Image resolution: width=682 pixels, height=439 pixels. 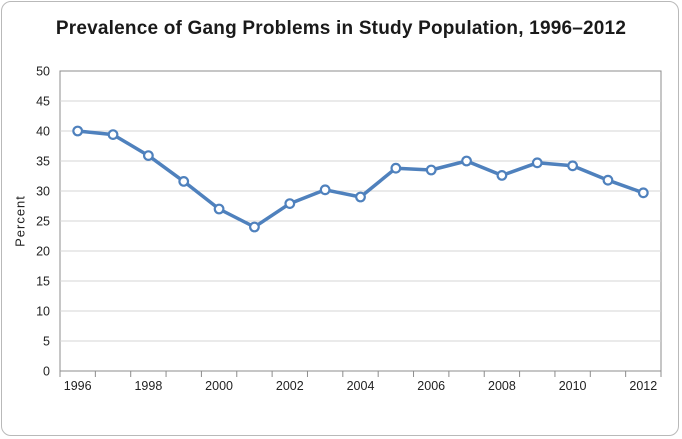 I want to click on y-tick-label-45: 45, so click(x=43, y=102).